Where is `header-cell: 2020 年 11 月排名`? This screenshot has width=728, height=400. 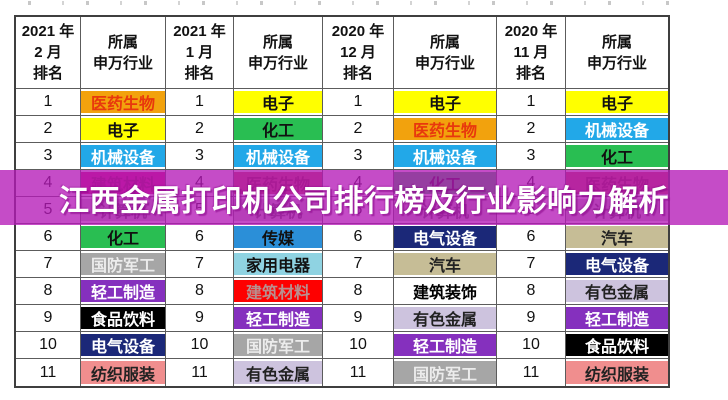
header-cell: 2020 年 11 月排名 is located at coordinates (531, 53).